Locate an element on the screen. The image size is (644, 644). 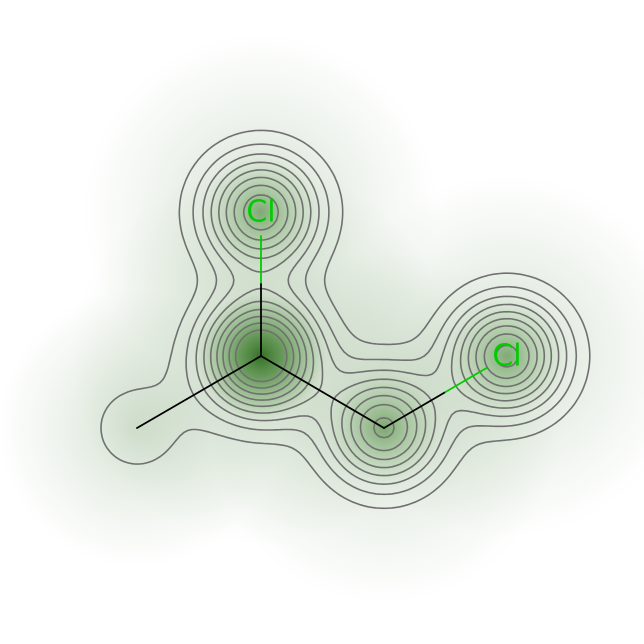
atom-label-cl2: Cl is located at coordinates (506, 356).